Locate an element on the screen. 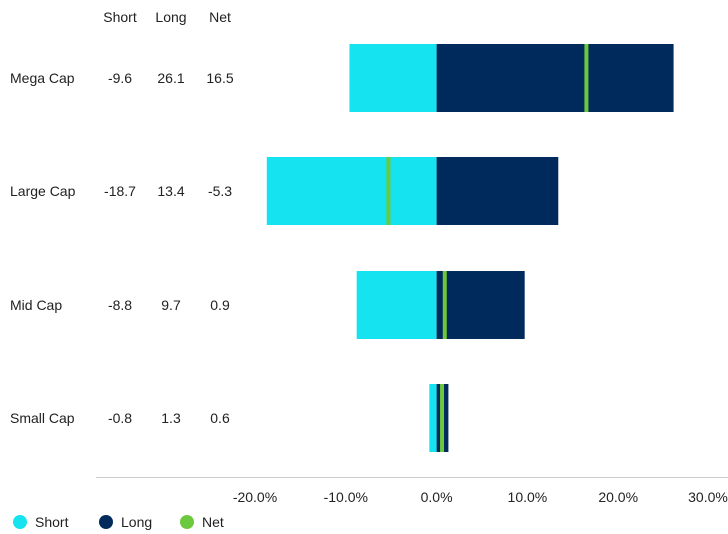  legend-item-short: Short is located at coordinates (41, 522).